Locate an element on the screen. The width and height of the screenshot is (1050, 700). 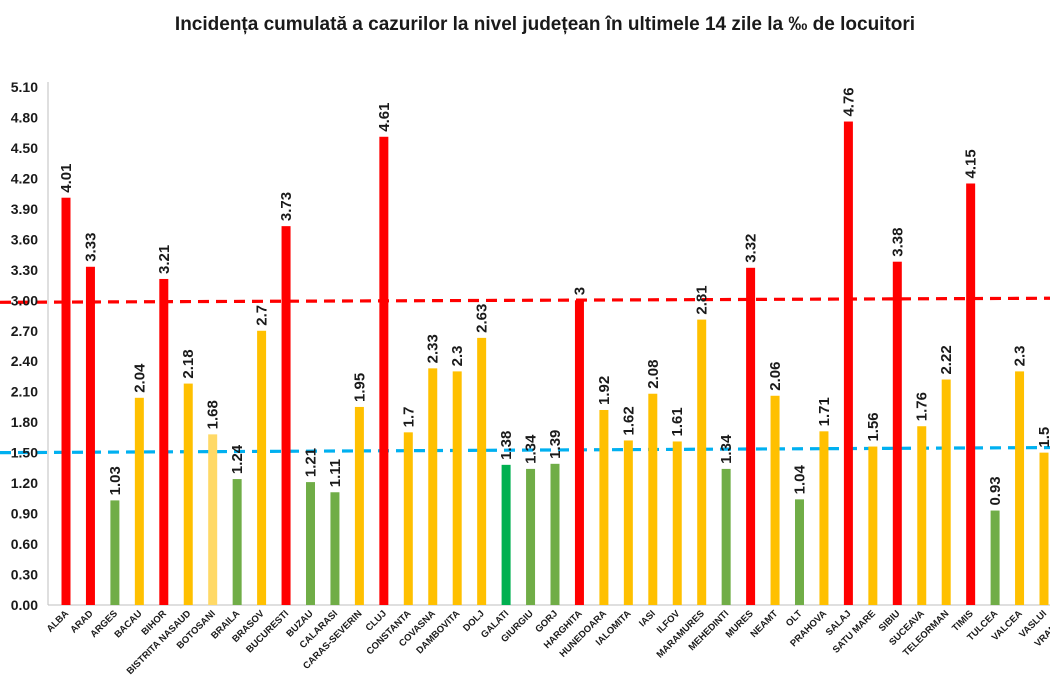
data-label: 1.68 is located at coordinates (213, 414).